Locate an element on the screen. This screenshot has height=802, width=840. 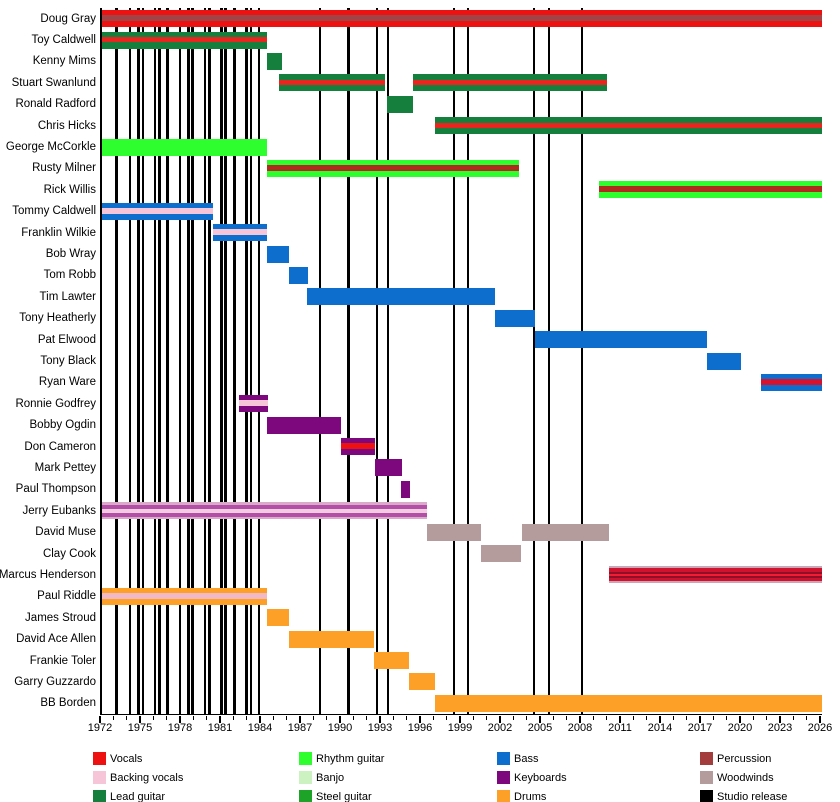
x-axis-tick-label: 1987 is located at coordinates (300, 728).